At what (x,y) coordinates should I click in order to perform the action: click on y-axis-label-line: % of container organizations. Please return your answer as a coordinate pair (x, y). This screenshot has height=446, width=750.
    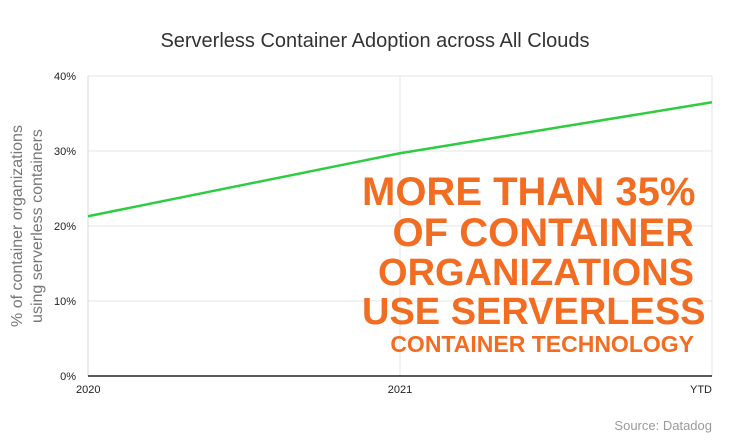
    Looking at the image, I should click on (17, 226).